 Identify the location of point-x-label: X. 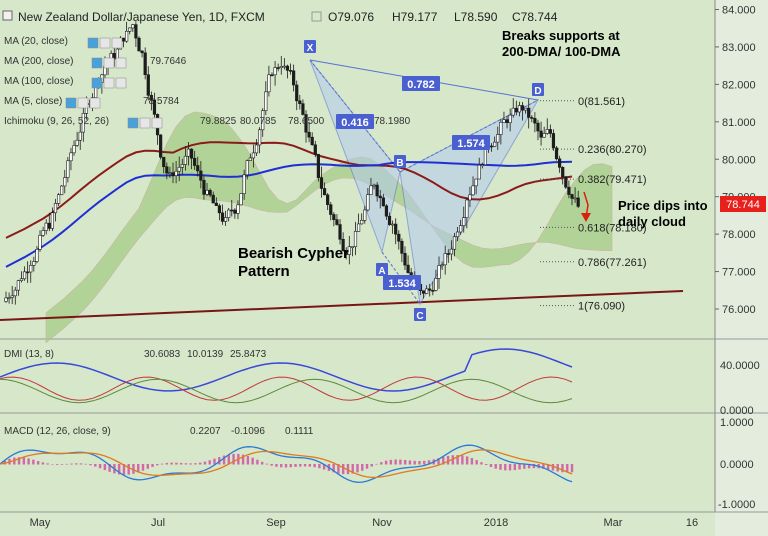
(310, 48).